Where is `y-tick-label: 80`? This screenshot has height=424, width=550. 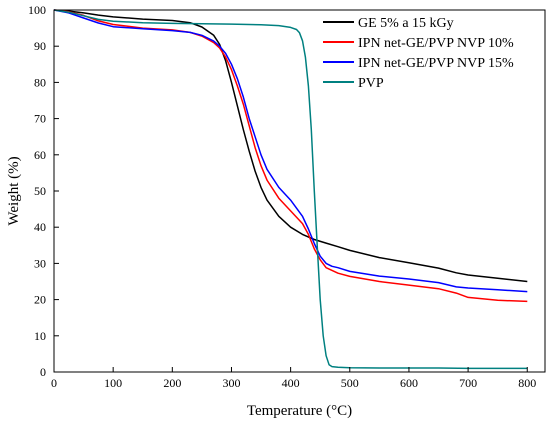 y-tick-label: 80 is located at coordinates (40, 82).